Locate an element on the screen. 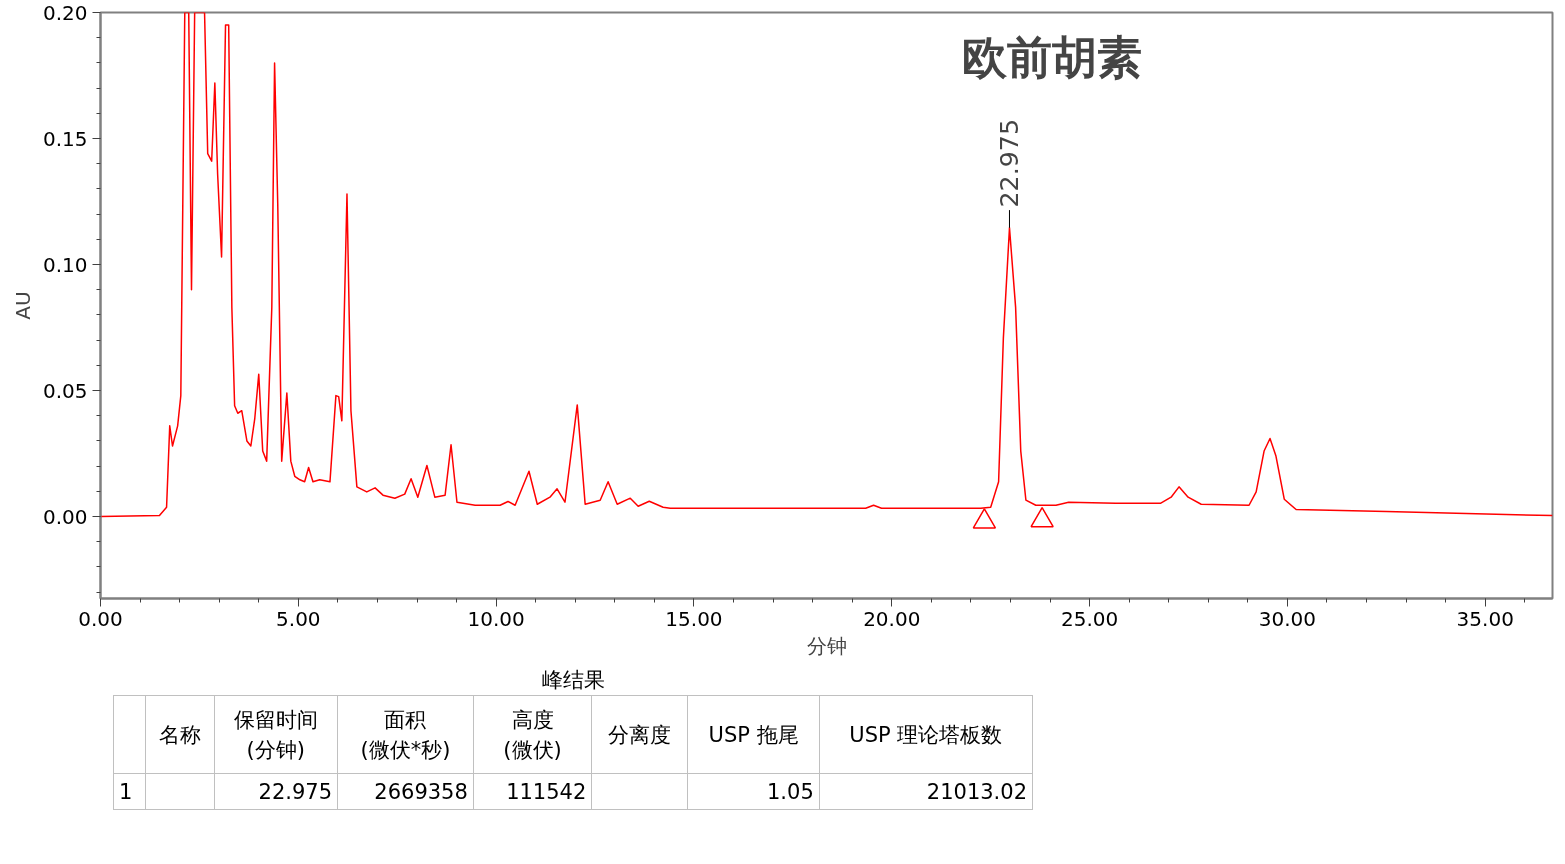 This screenshot has height=864, width=1565. x-tick-label: 30.00 is located at coordinates (1287, 618).